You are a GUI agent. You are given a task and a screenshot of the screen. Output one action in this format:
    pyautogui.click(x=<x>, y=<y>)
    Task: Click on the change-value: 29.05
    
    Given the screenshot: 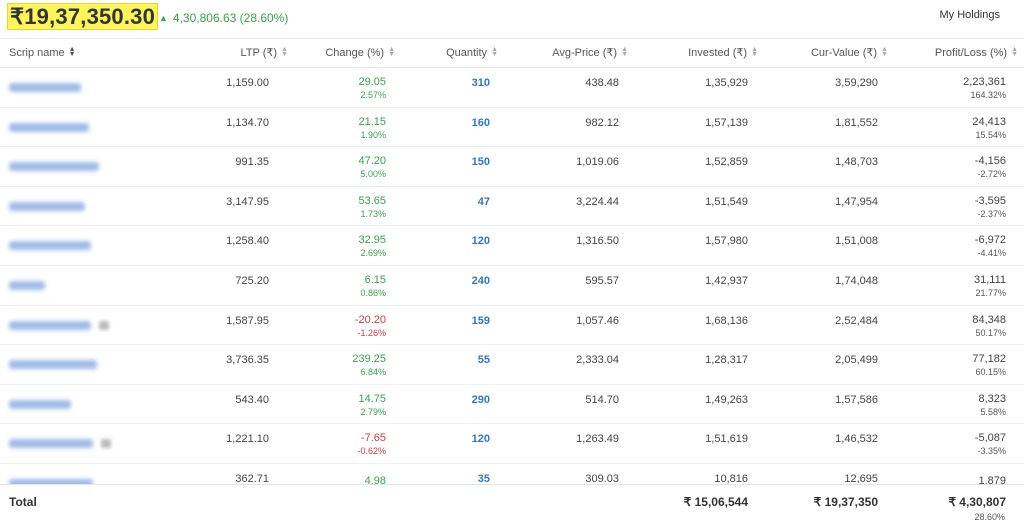 What is the action you would take?
    pyautogui.click(x=372, y=82)
    